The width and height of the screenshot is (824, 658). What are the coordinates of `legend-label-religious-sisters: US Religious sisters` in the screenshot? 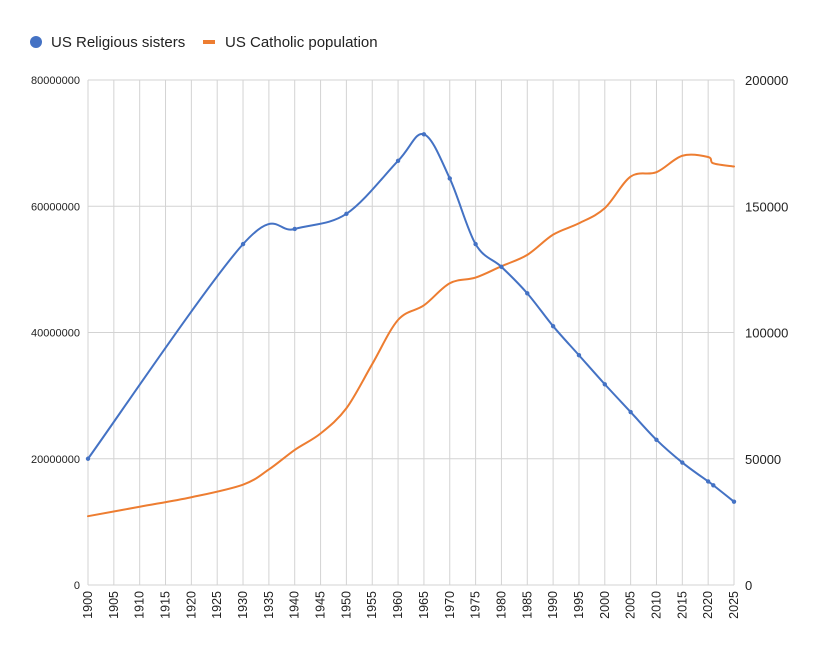 It's located at (118, 42).